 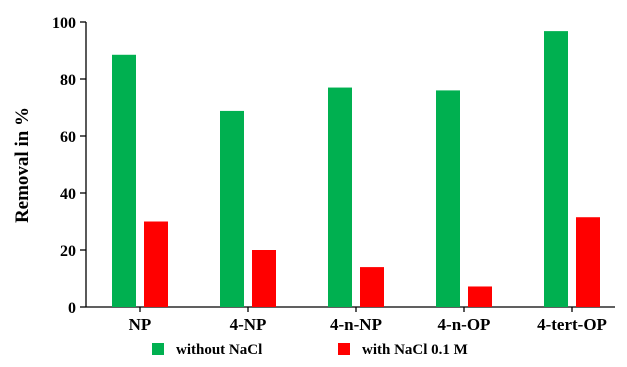 What do you see at coordinates (464, 324) in the screenshot?
I see `x-tick-label: 4-n-OP` at bounding box center [464, 324].